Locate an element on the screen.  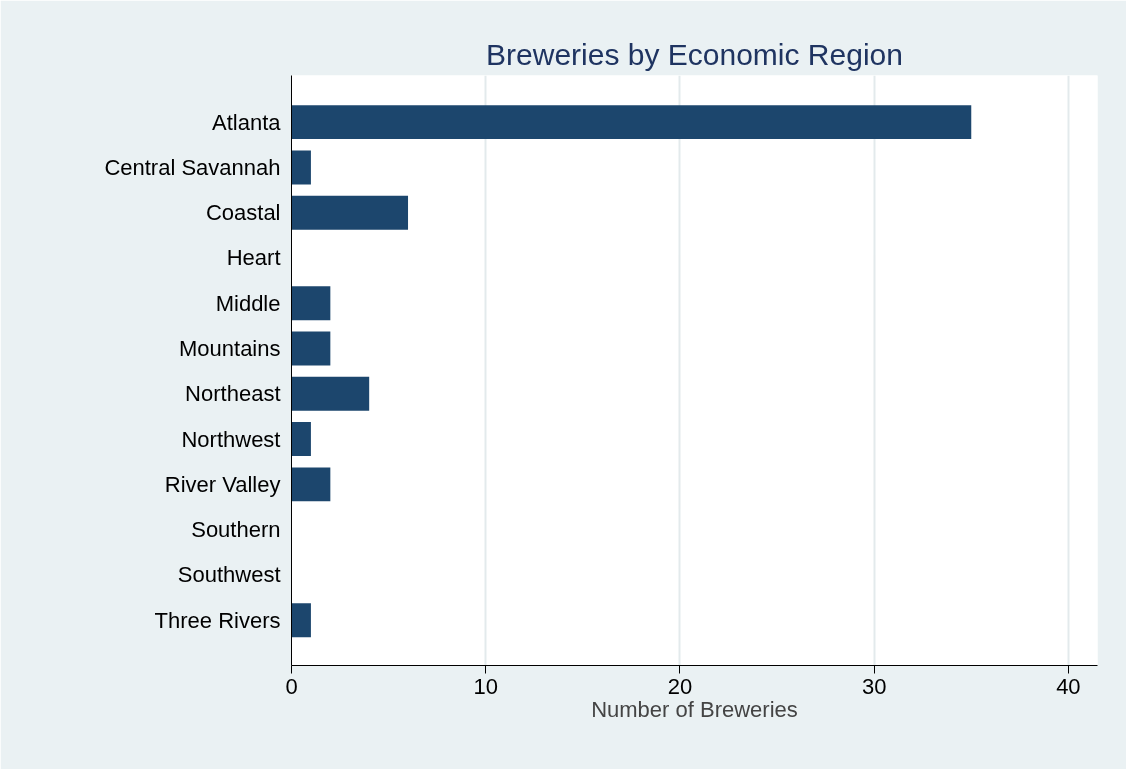
y-tick-label: Heart is located at coordinates (253, 258).